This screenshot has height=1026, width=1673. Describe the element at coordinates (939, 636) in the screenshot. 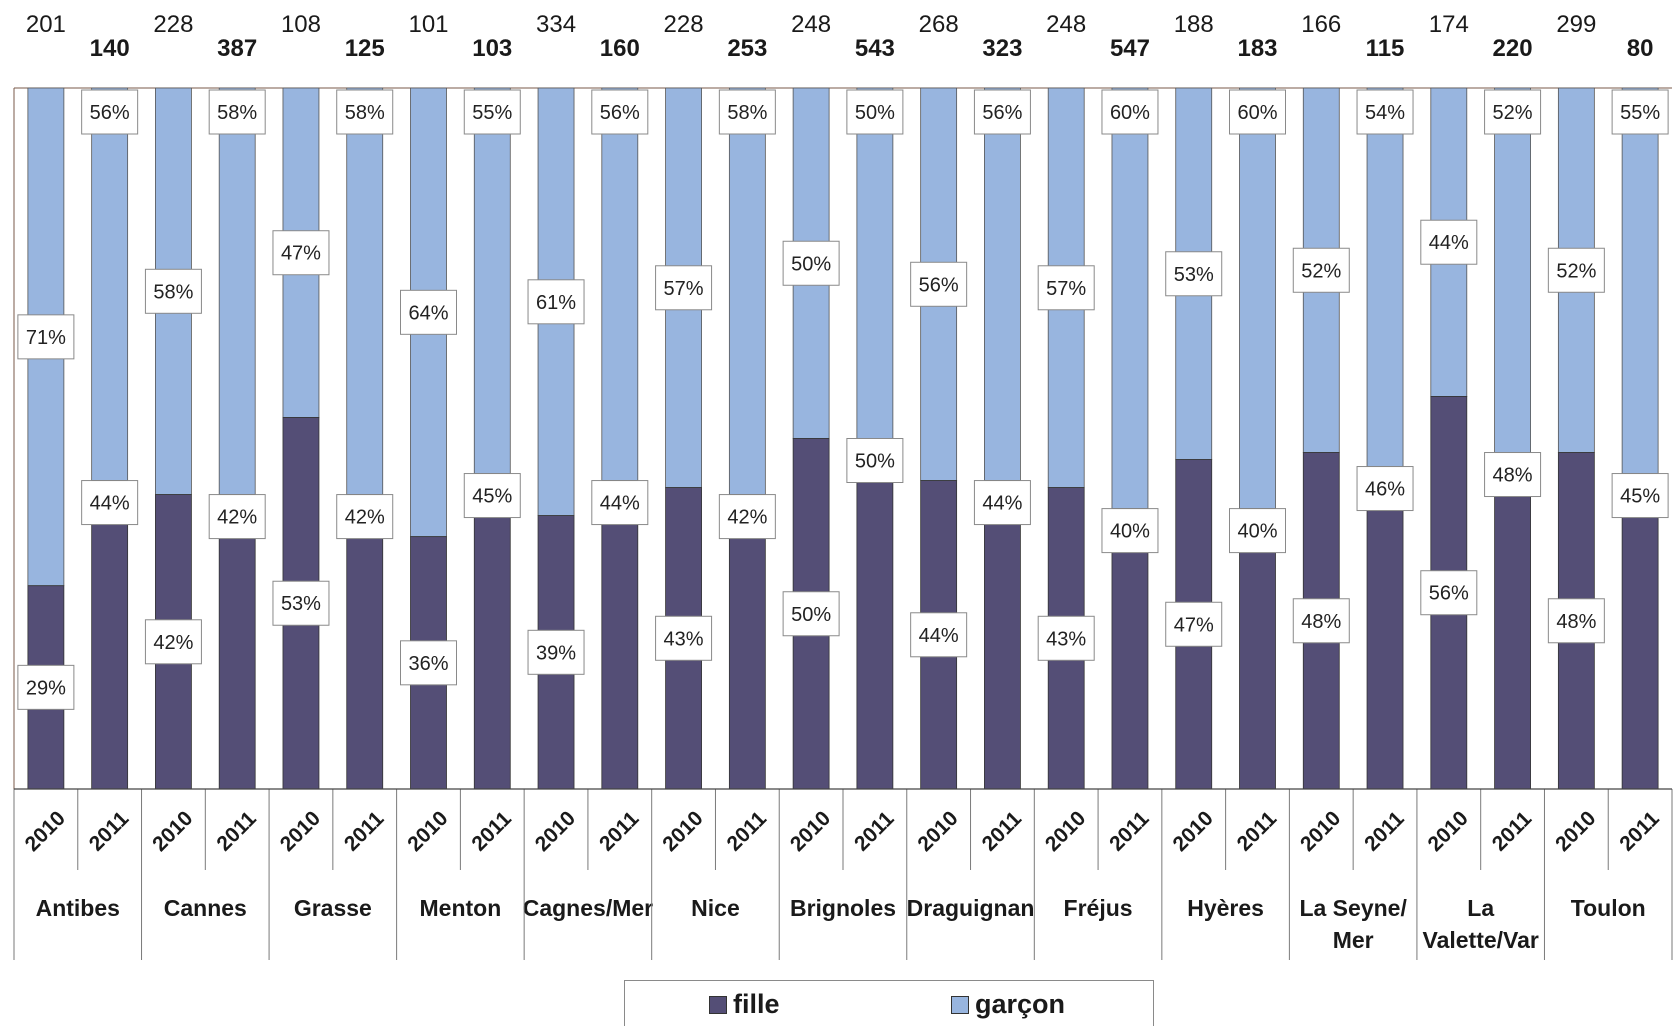

I see `data-label-fille-draguignan-2010: 44%` at that location.